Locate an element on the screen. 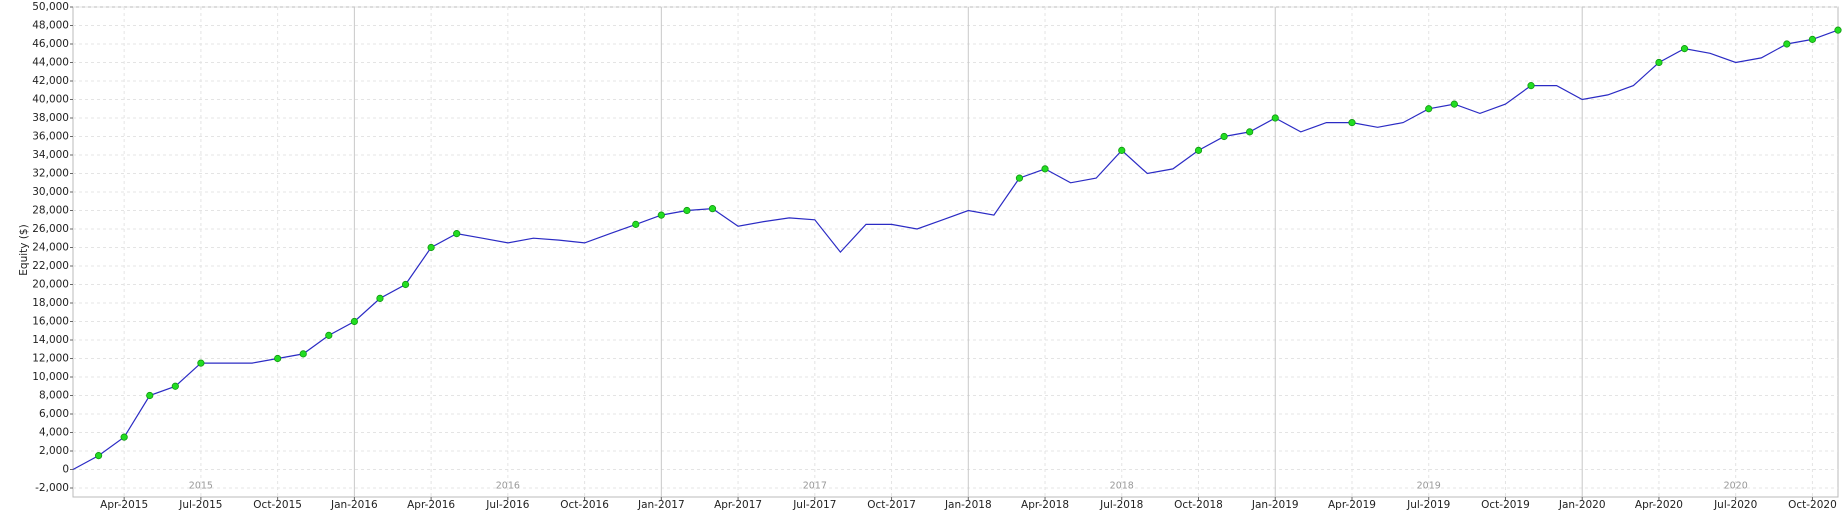 This screenshot has width=1848, height=516. x-tick-label: Apr-2018 is located at coordinates (1045, 505).